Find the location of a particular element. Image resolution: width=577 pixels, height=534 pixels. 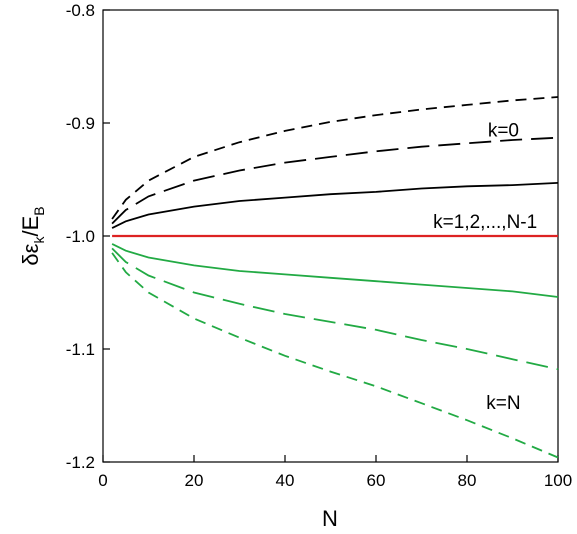

y-tick-label: -1.1 is located at coordinates (80, 349).